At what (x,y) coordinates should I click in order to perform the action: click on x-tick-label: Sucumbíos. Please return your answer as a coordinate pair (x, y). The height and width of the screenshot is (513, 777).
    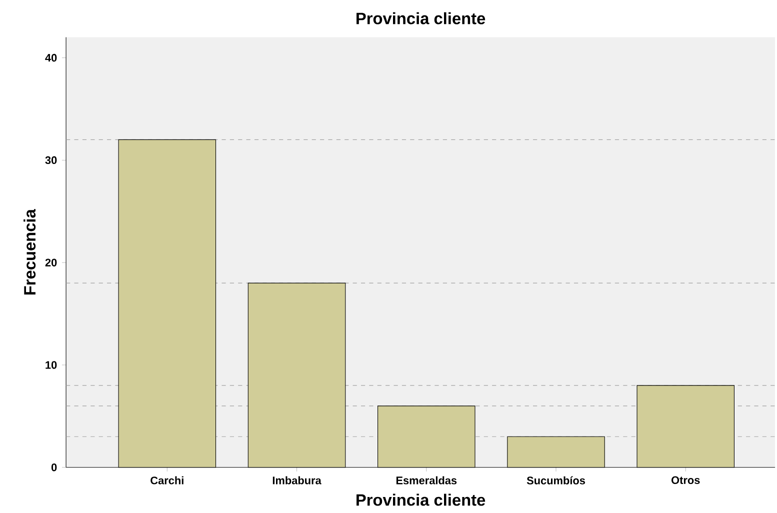
    Looking at the image, I should click on (556, 480).